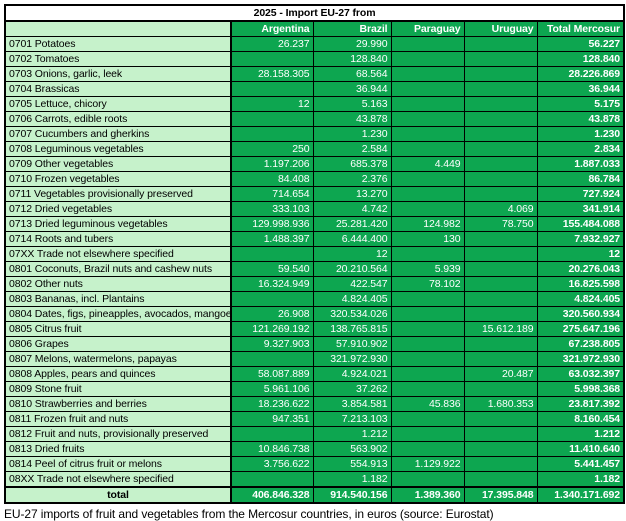  Describe the element at coordinates (272, 464) in the screenshot. I see `value-cell: 3.756.622` at that location.